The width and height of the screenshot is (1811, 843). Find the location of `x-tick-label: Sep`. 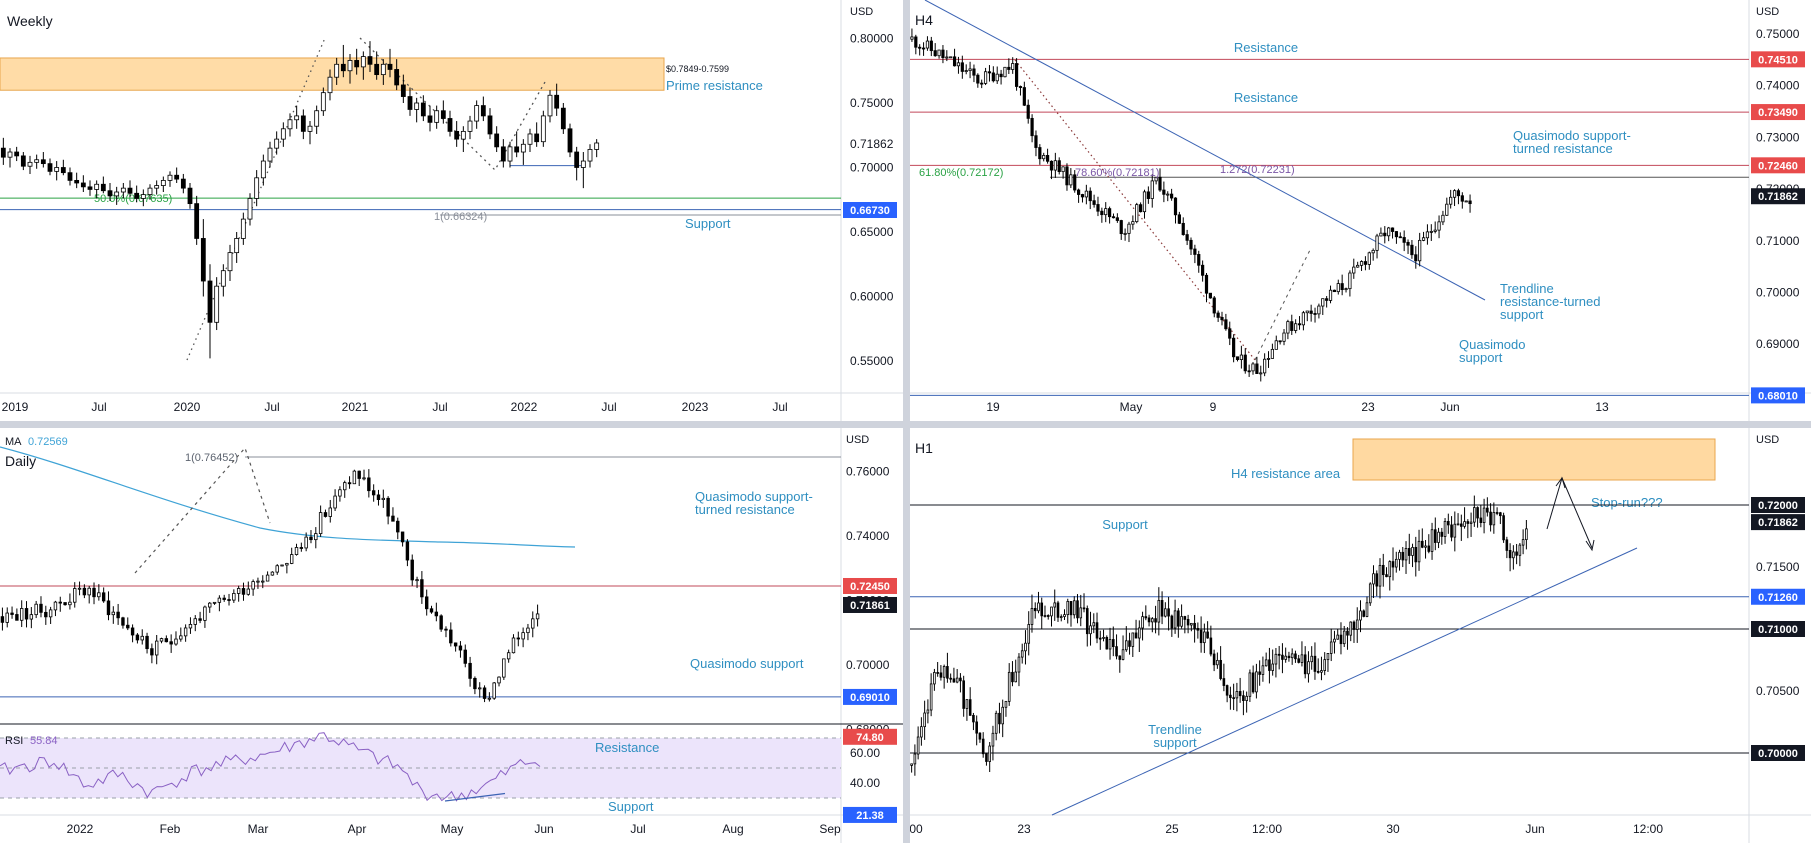

x-tick-label: Sep is located at coordinates (830, 829).